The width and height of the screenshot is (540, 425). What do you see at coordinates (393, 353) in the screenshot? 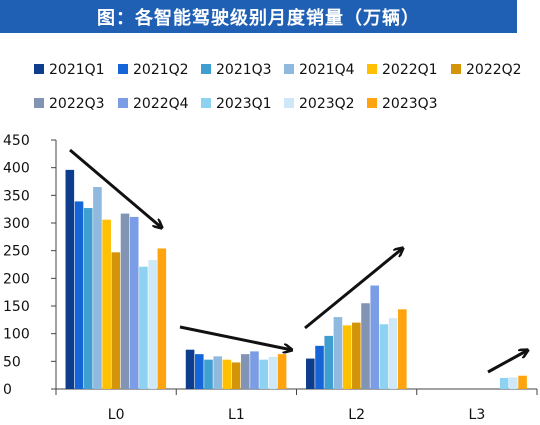
I see `bar-l2-2023q2` at bounding box center [393, 353].